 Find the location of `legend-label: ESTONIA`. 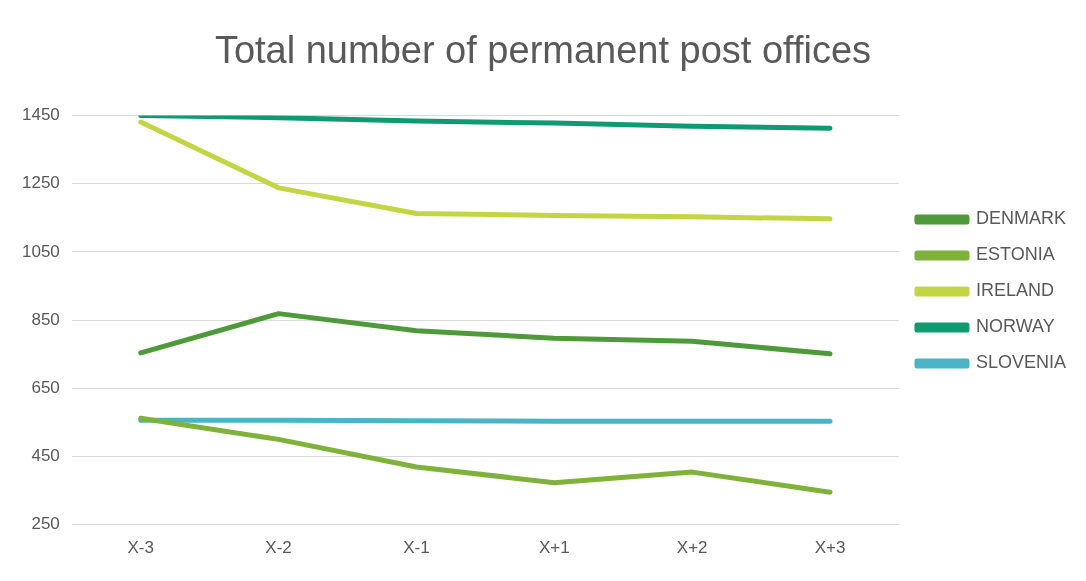

legend-label: ESTONIA is located at coordinates (1015, 254).